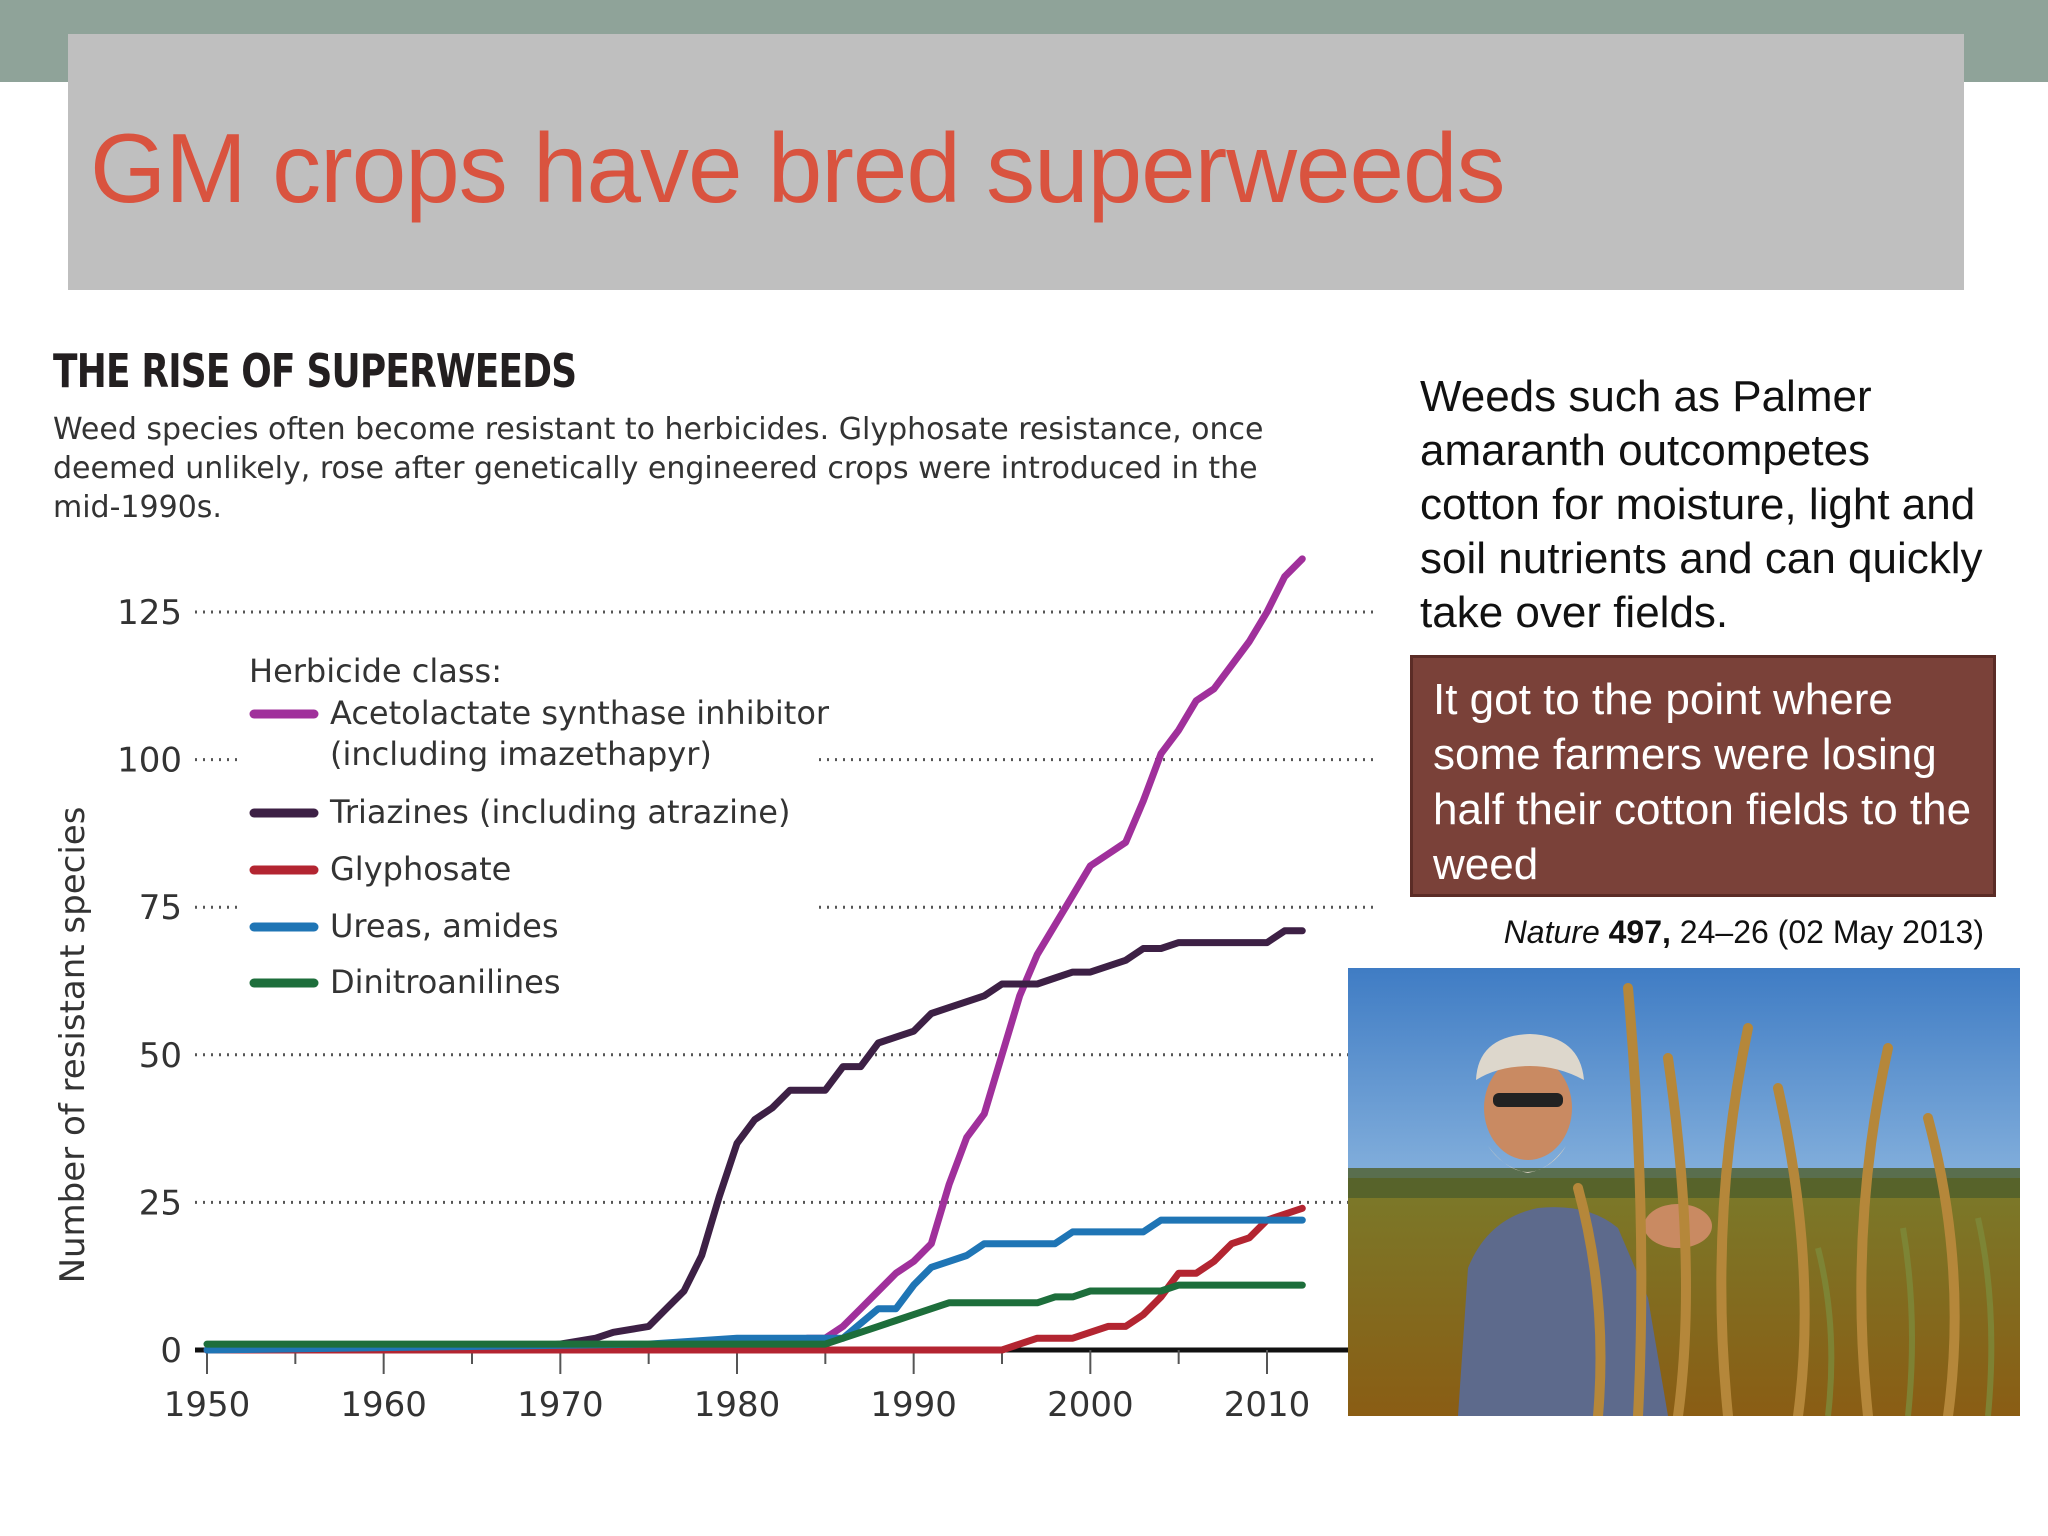 This screenshot has height=1536, width=2048. I want to click on x-tick-label: 2010, so click(1267, 1405).